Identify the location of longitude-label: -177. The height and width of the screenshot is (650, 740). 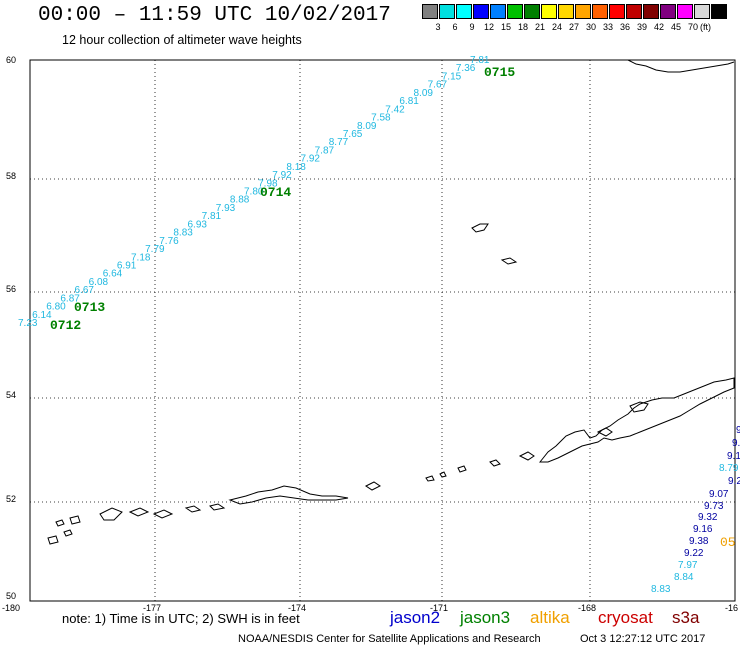
(152, 608).